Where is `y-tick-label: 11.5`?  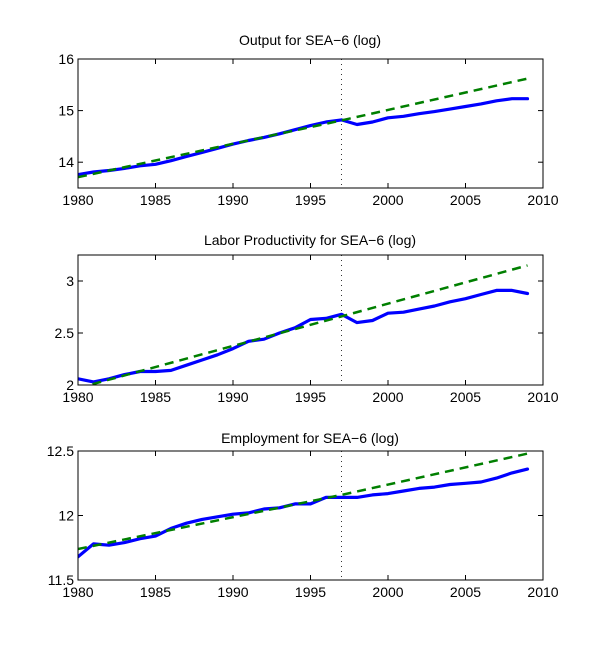 y-tick-label: 11.5 is located at coordinates (61, 580).